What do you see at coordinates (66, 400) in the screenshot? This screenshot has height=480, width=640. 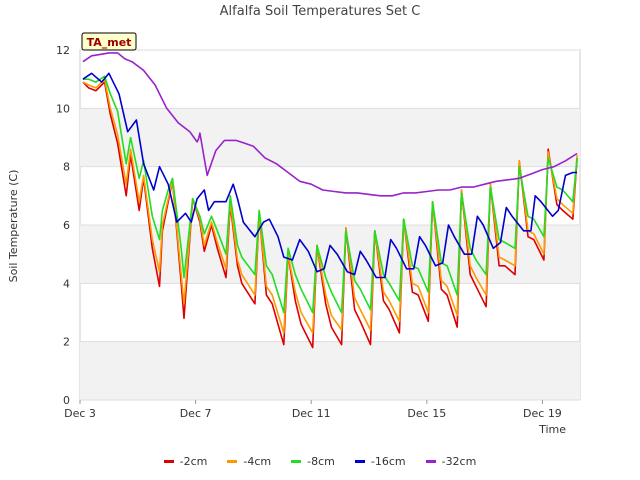 I see `y-tick-label: 0` at bounding box center [66, 400].